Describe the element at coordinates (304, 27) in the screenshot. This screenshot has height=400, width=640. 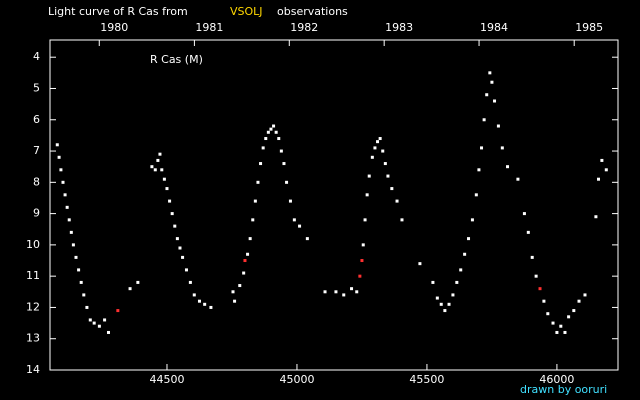
I see `x2-tick-label: 1982` at that location.